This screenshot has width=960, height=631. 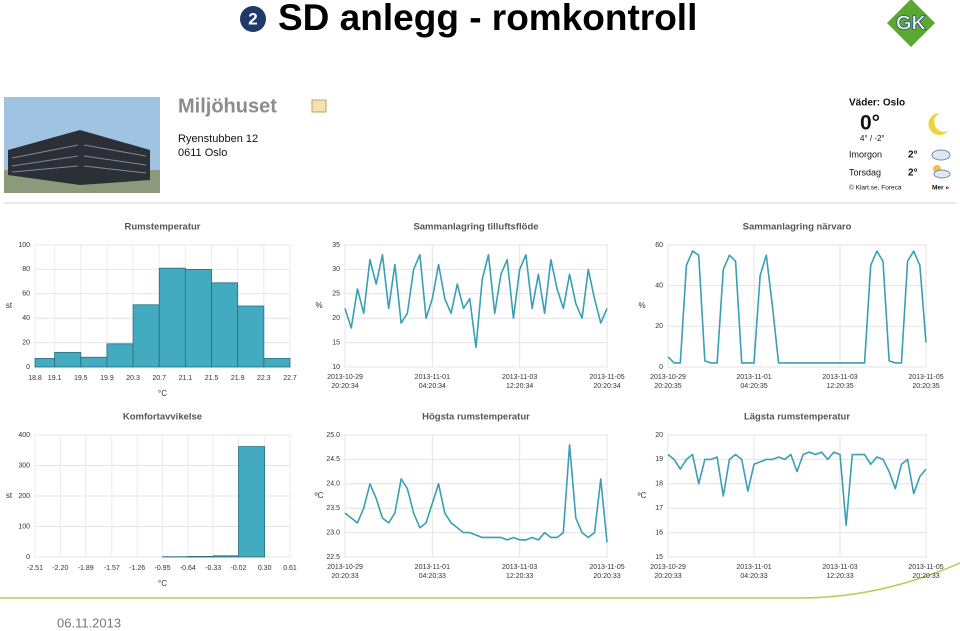 I want to click on x-tick-label: -1.57, so click(x=112, y=568).